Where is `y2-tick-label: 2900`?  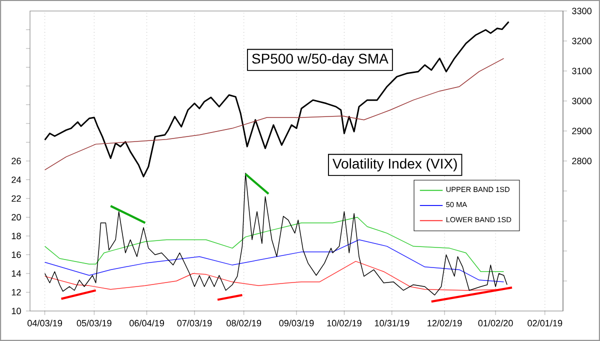
y2-tick-label: 2900 is located at coordinates (582, 131).